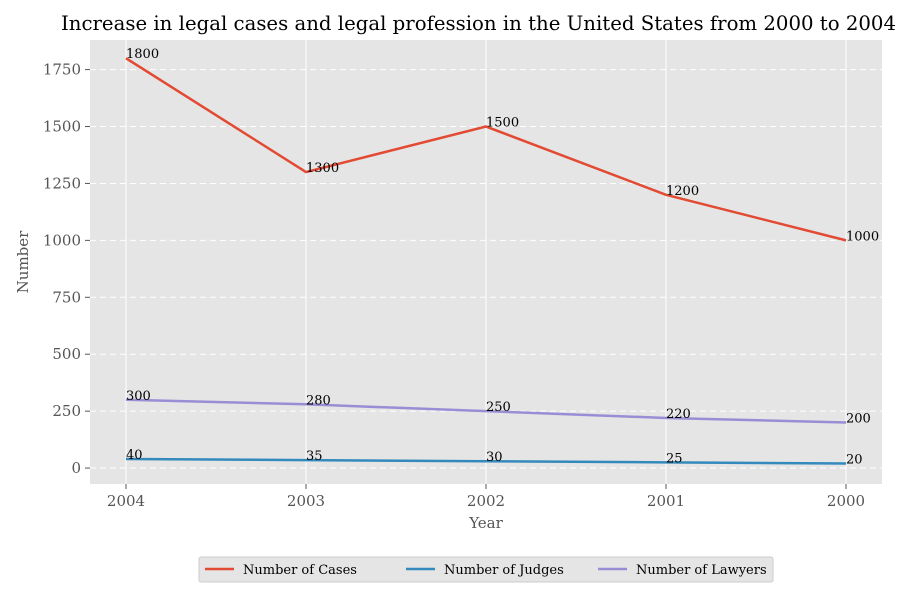 This screenshot has height=600, width=900. Describe the element at coordinates (126, 501) in the screenshot. I see `x-tick-label: 2004` at that location.